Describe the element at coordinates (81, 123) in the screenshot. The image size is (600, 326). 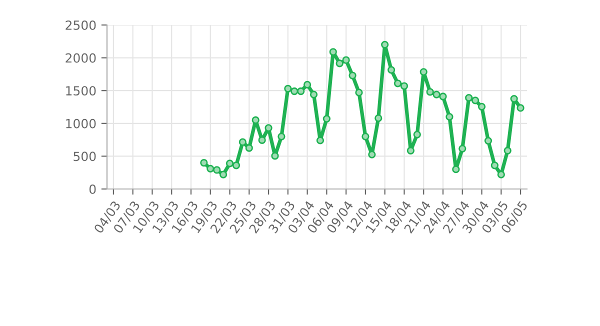
I see `y-tick-label: 1000` at that location.